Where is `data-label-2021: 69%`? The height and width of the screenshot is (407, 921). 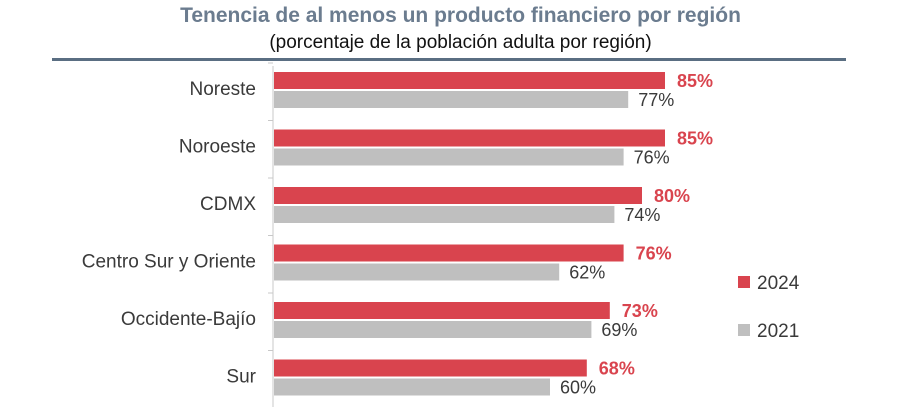
data-label-2021: 69% is located at coordinates (619, 330).